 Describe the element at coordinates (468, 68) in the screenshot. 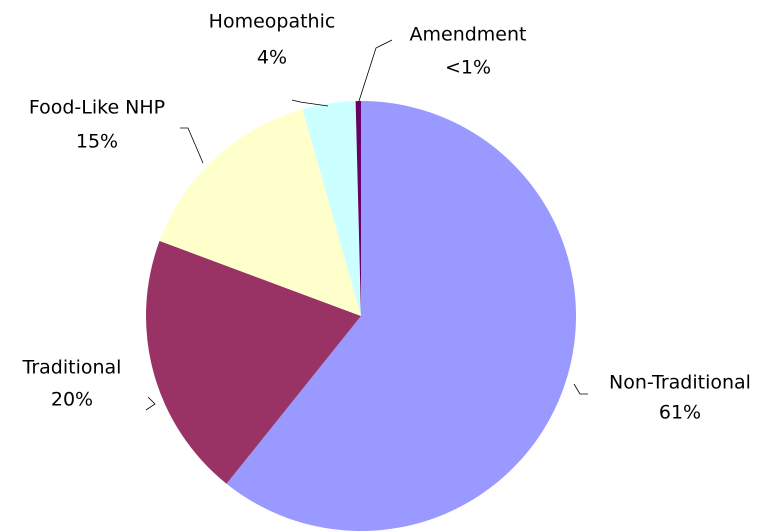

I see `slice-value-label: <1%` at that location.